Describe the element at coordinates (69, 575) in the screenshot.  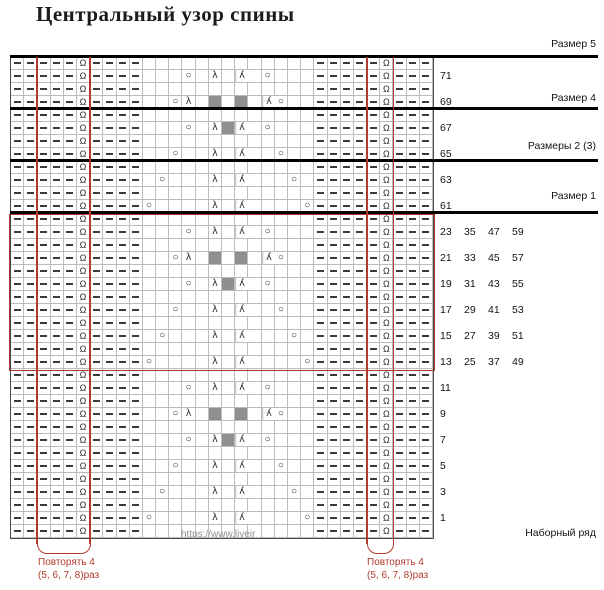
I see `repeat-caption-left-line2: (5, 6, 7, 8)раз` at that location.